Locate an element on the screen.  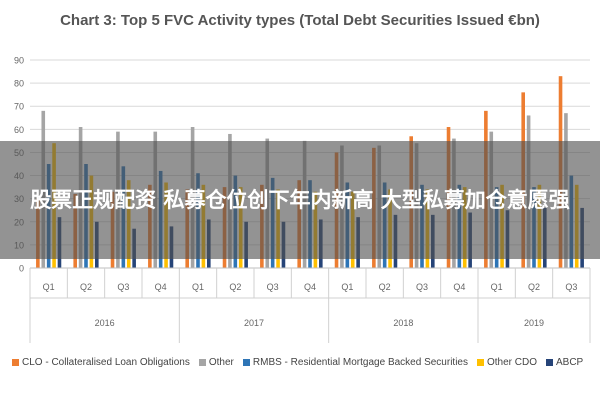
legend-label: CLO - Collateralised Loan Obligations is located at coordinates (106, 362).